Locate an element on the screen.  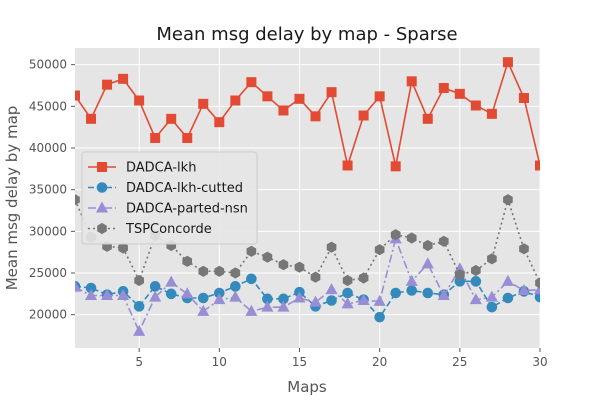
legend-label: DADCA-parted-nsn is located at coordinates (187, 209).